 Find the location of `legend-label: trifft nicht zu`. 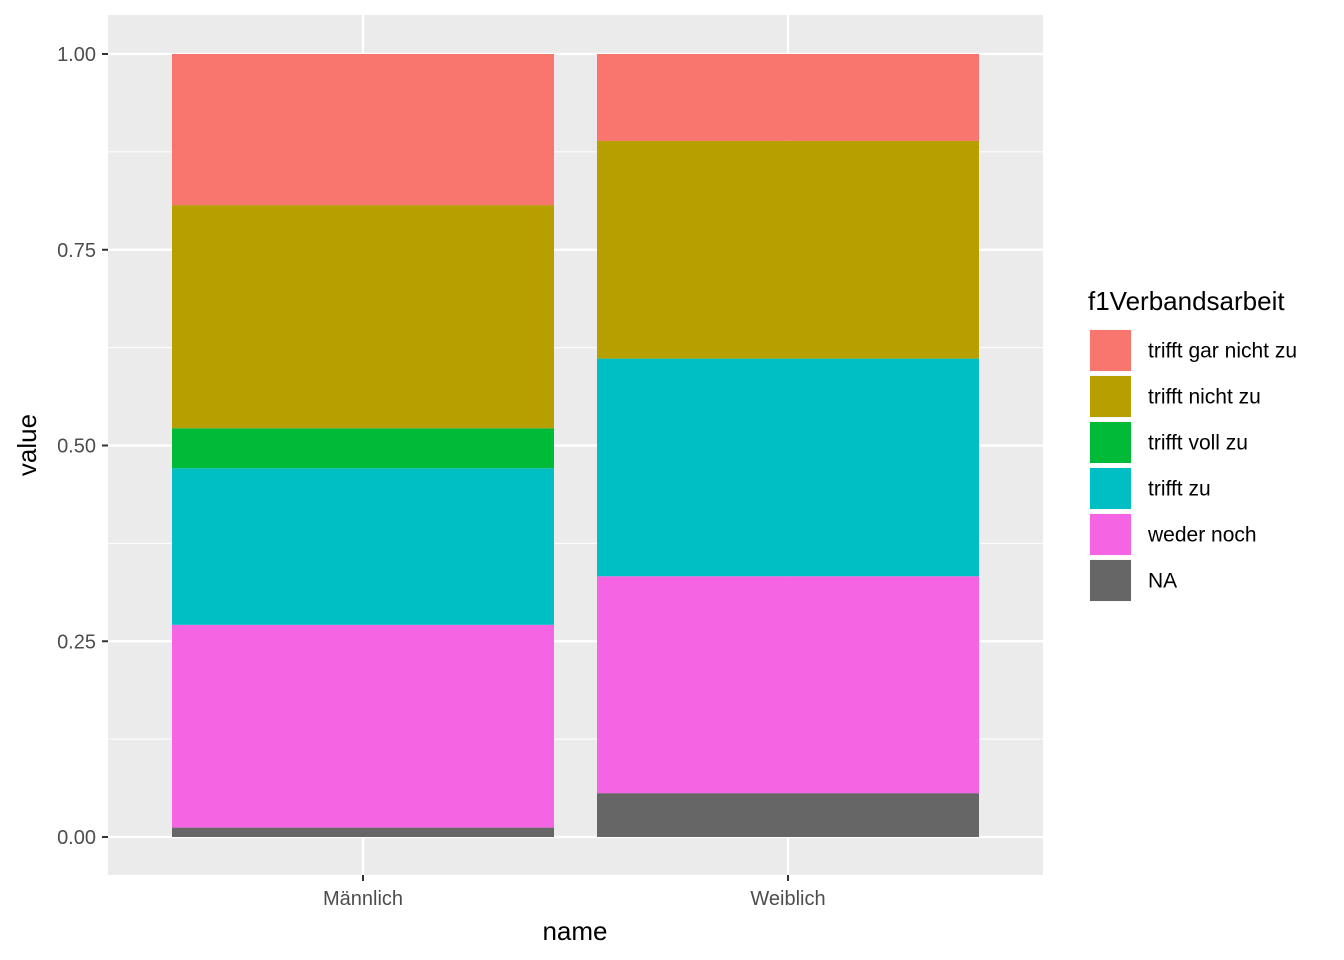

legend-label: trifft nicht zu is located at coordinates (1204, 397).